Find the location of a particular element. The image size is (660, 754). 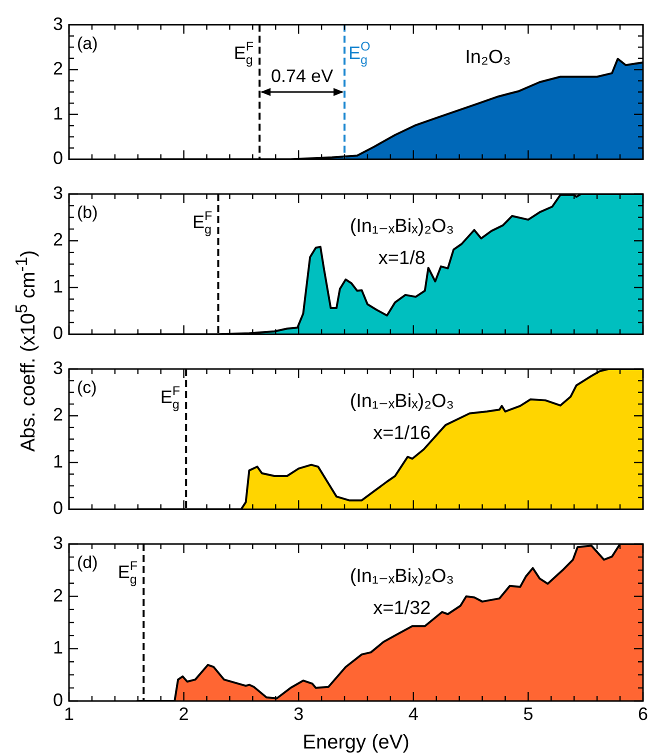

x-axis-title: Energy (eV) is located at coordinates (356, 743).